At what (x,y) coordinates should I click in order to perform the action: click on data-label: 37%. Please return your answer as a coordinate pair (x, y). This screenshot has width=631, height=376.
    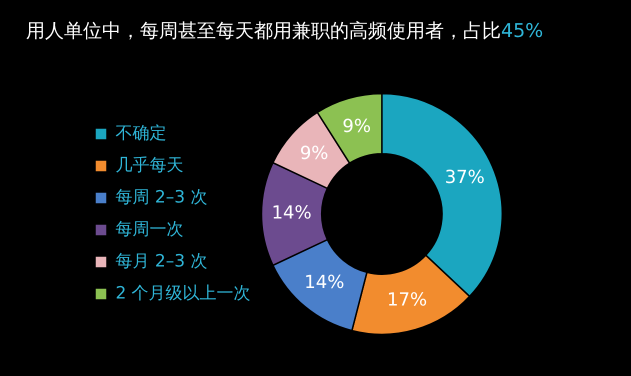
    Looking at the image, I should click on (464, 177).